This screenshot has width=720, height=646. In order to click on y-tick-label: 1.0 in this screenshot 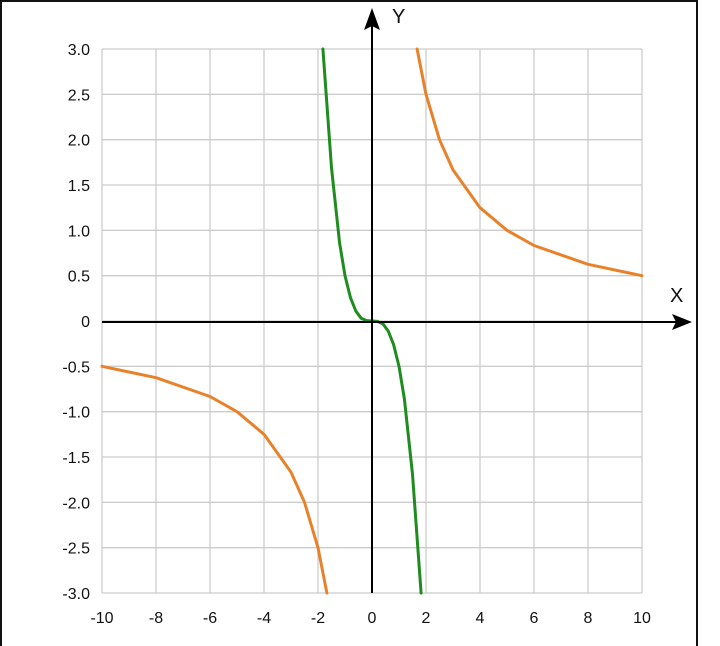, I will do `click(79, 231)`.